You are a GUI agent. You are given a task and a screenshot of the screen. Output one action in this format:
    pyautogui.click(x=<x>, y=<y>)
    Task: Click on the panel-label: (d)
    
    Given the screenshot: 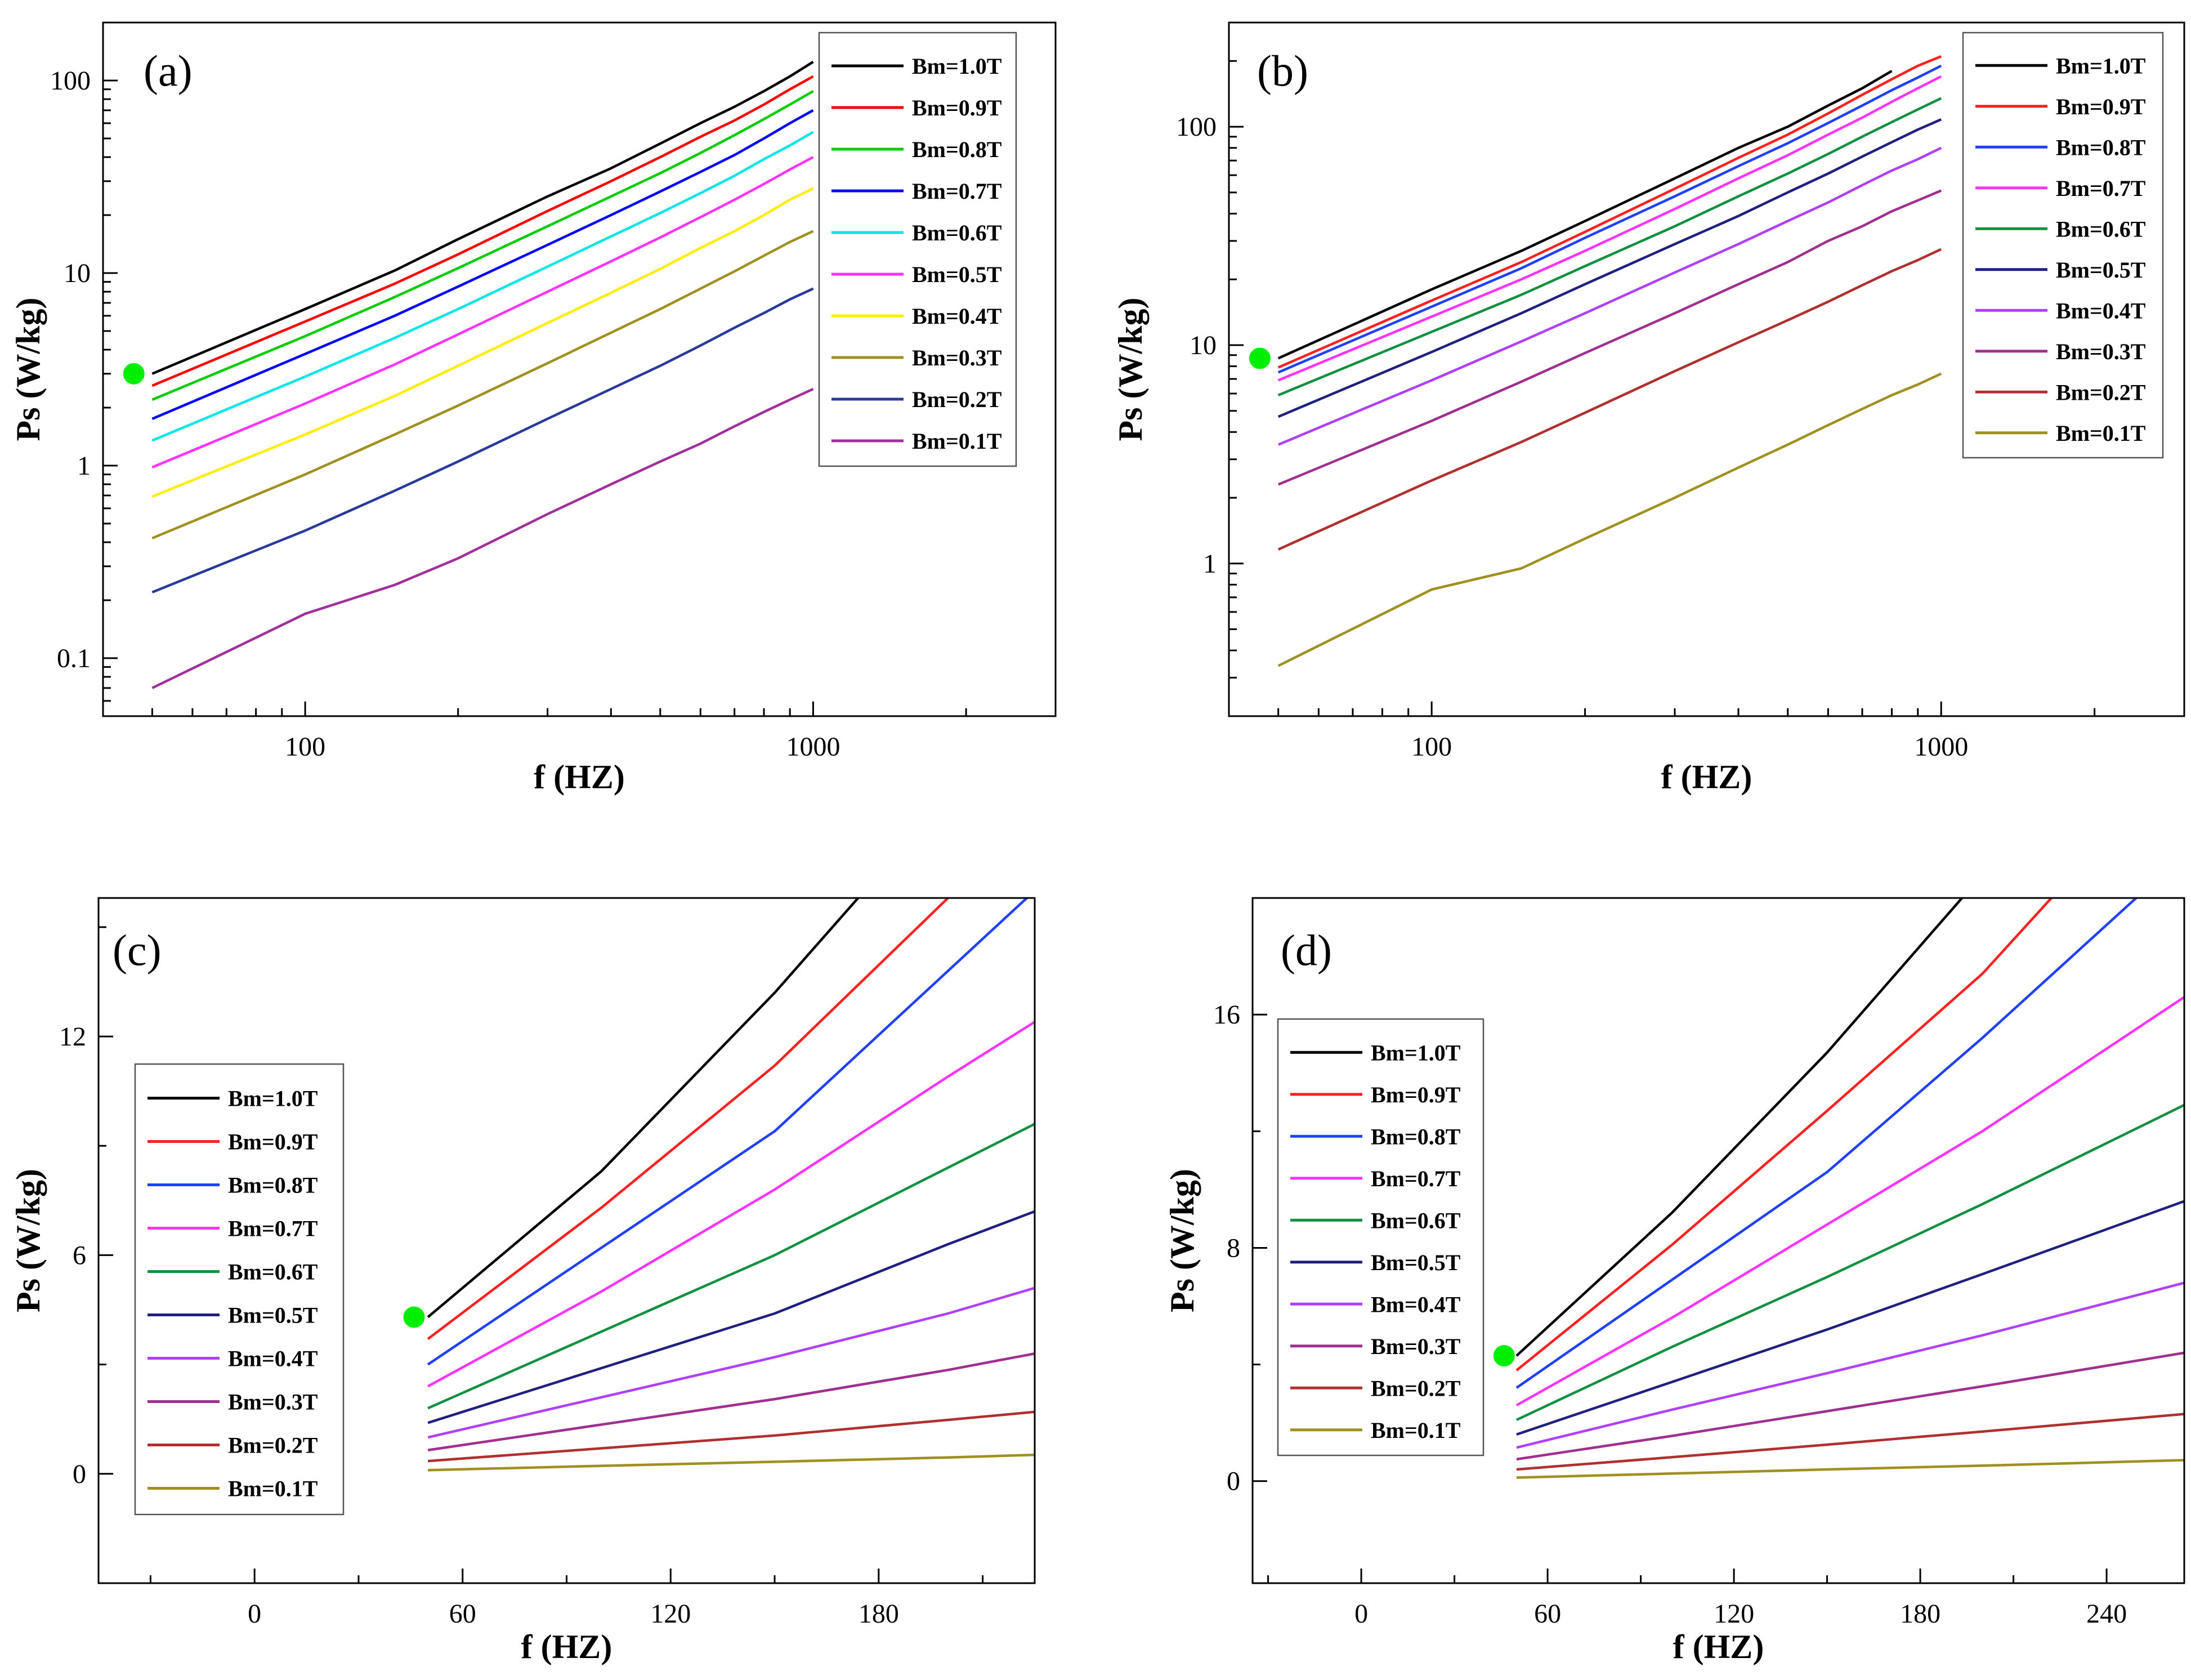 What is the action you would take?
    pyautogui.click(x=1306, y=950)
    